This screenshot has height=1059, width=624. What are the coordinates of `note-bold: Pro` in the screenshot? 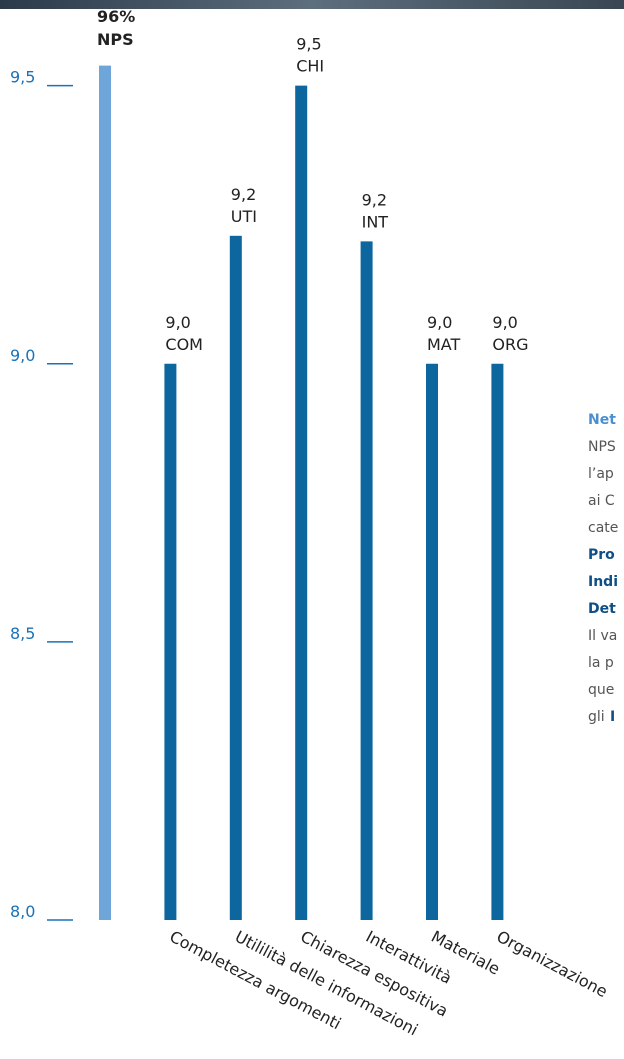 It's located at (601, 555).